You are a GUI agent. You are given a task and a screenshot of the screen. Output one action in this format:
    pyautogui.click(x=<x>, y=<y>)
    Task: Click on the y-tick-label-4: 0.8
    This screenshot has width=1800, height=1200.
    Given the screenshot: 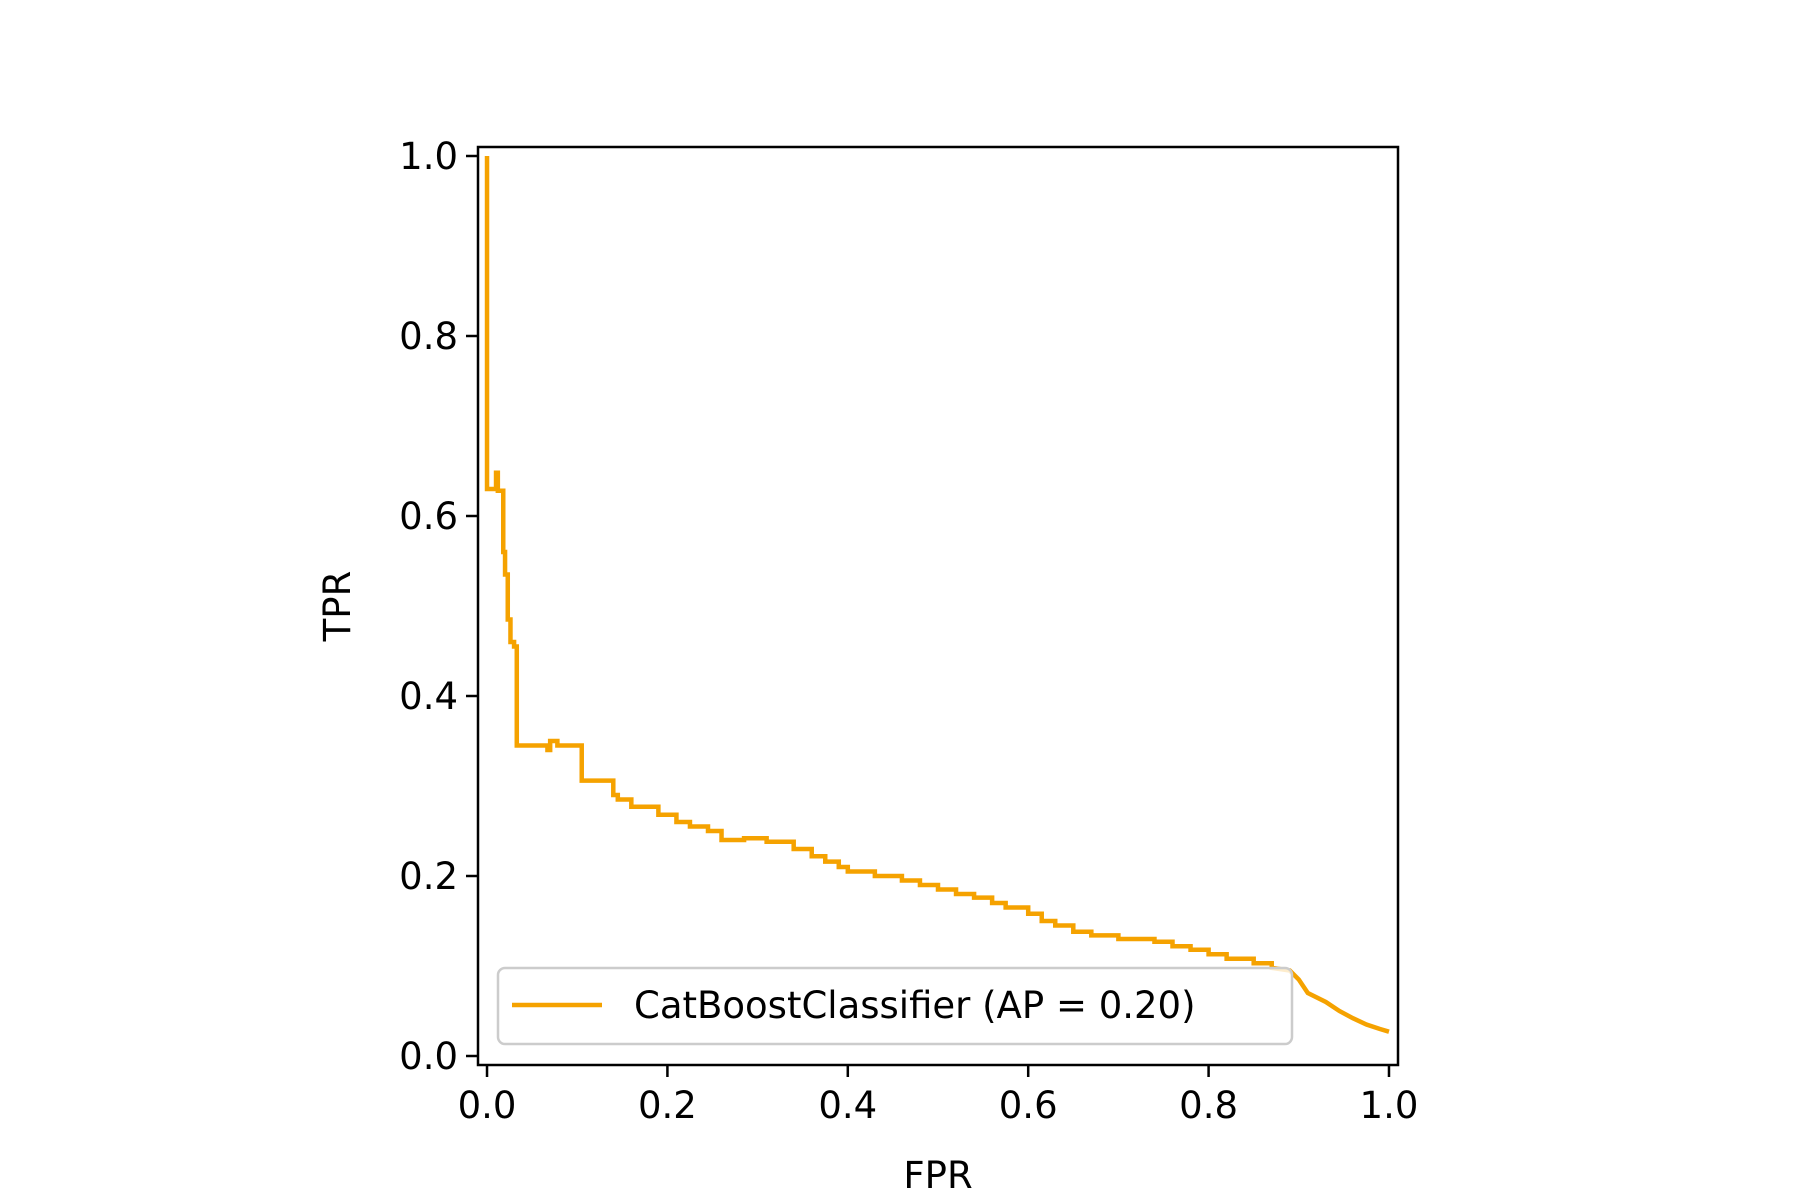 What is the action you would take?
    pyautogui.click(x=428, y=336)
    